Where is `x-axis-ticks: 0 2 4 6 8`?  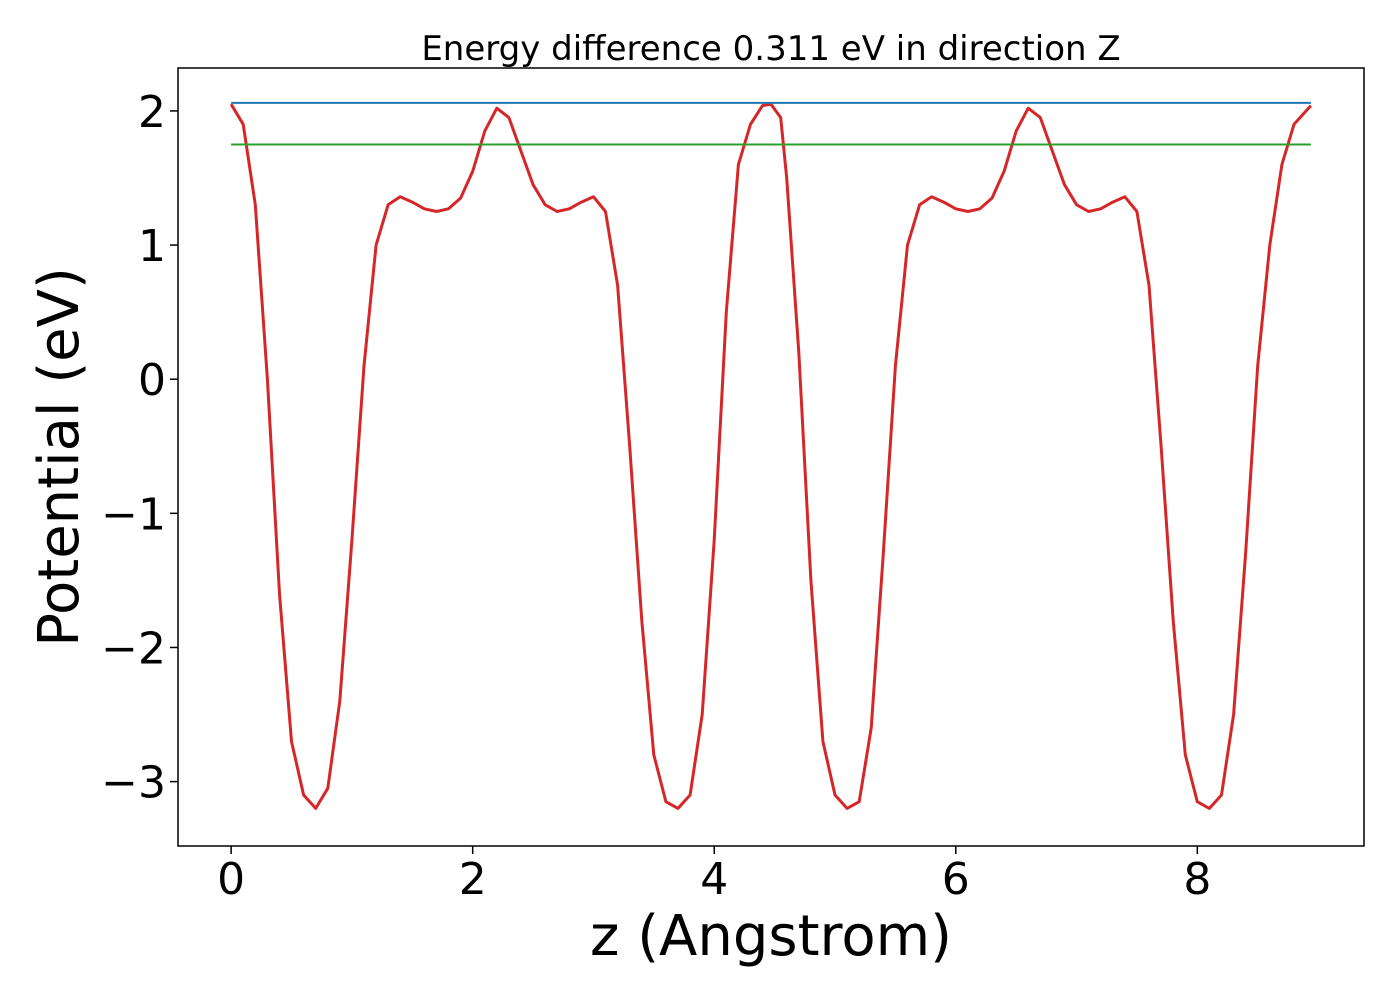
x-axis-ticks: 0 2 4 6 8 is located at coordinates (714, 875).